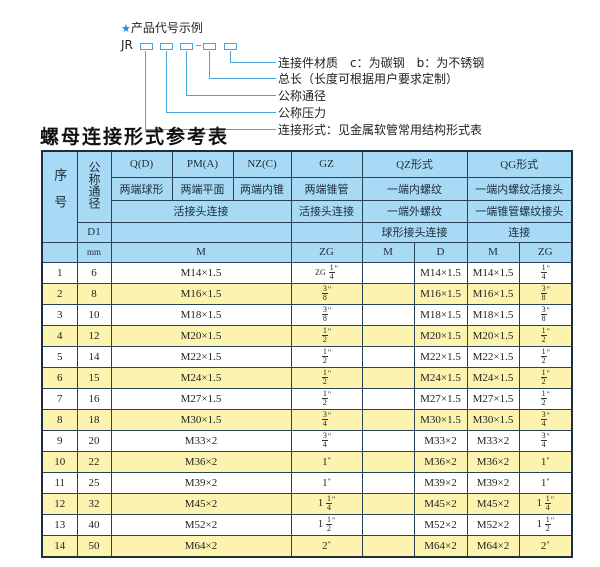 This screenshot has height=567, width=600. I want to click on cell-seq: 1, so click(59, 272).